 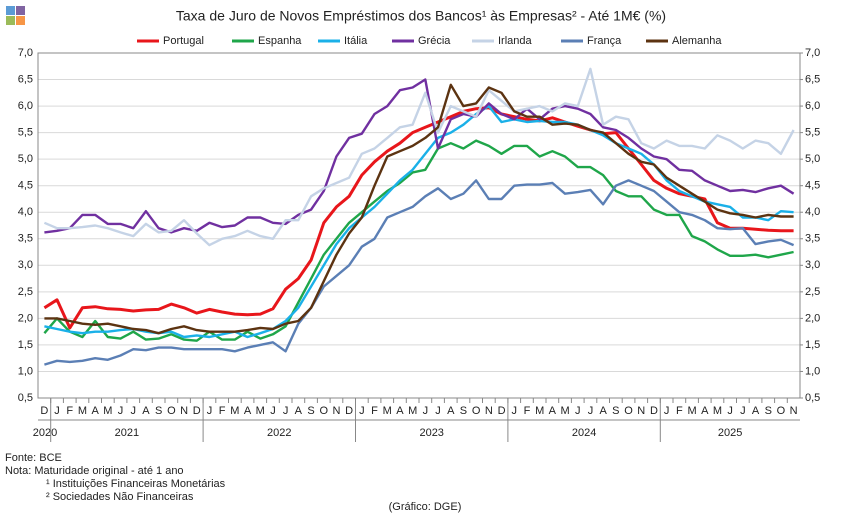 I want to click on y-tick-label: 4,5, so click(x=25, y=186).